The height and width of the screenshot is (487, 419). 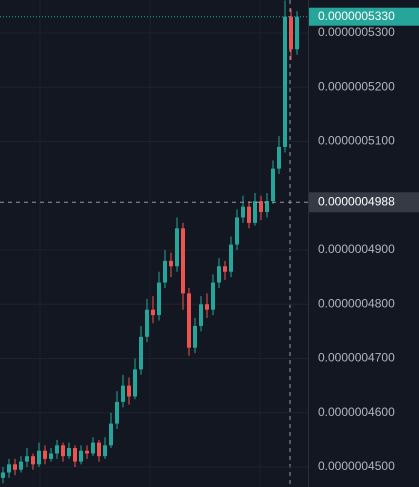 I want to click on crosshair-box, so click(x=364, y=202).